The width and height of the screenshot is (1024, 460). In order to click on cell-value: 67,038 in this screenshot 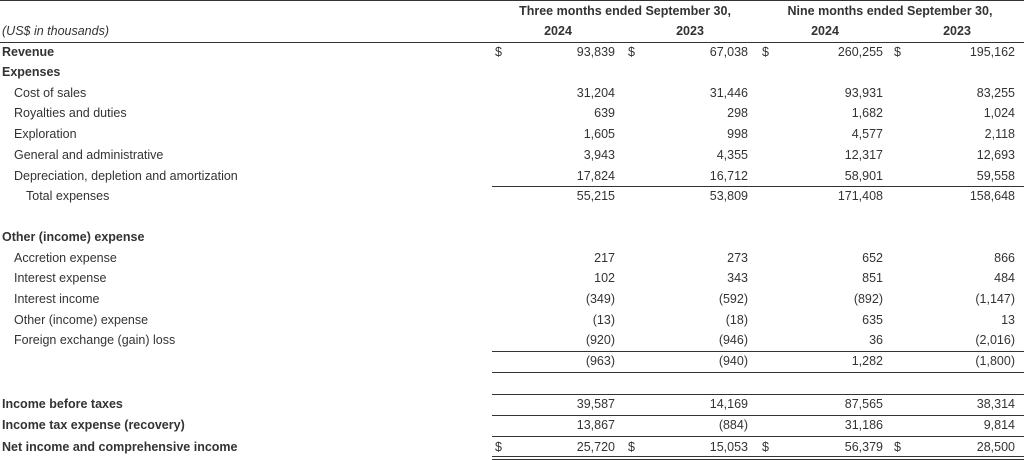, I will do `click(728, 52)`.